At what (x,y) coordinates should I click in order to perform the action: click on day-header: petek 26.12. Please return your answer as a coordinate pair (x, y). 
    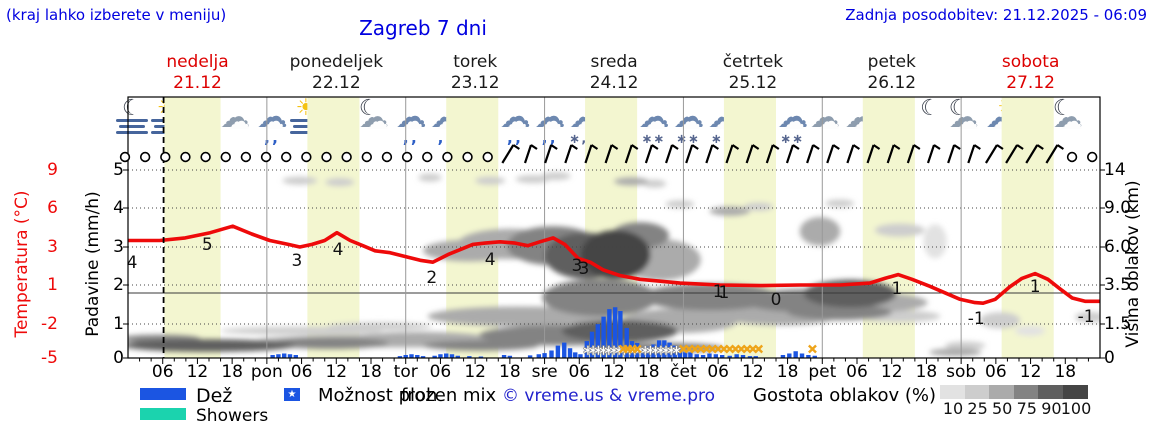
    Looking at the image, I should click on (892, 73).